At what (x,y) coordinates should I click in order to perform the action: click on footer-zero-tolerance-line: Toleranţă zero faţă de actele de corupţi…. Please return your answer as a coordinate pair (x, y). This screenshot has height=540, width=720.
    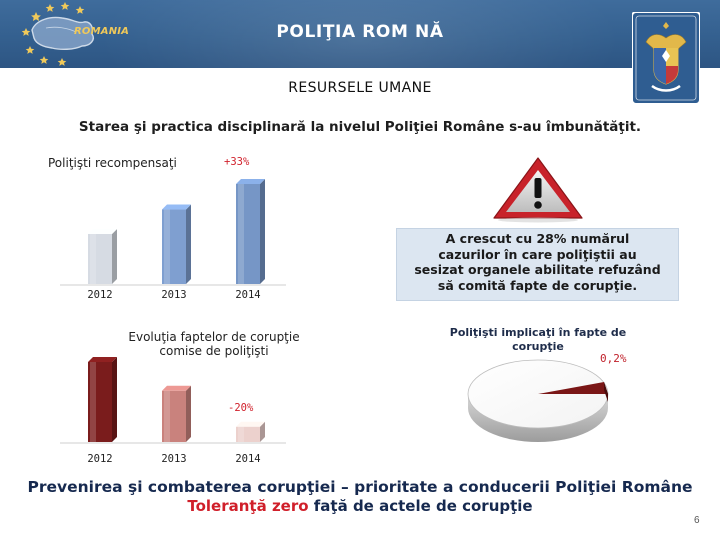
    Looking at the image, I should click on (360, 506).